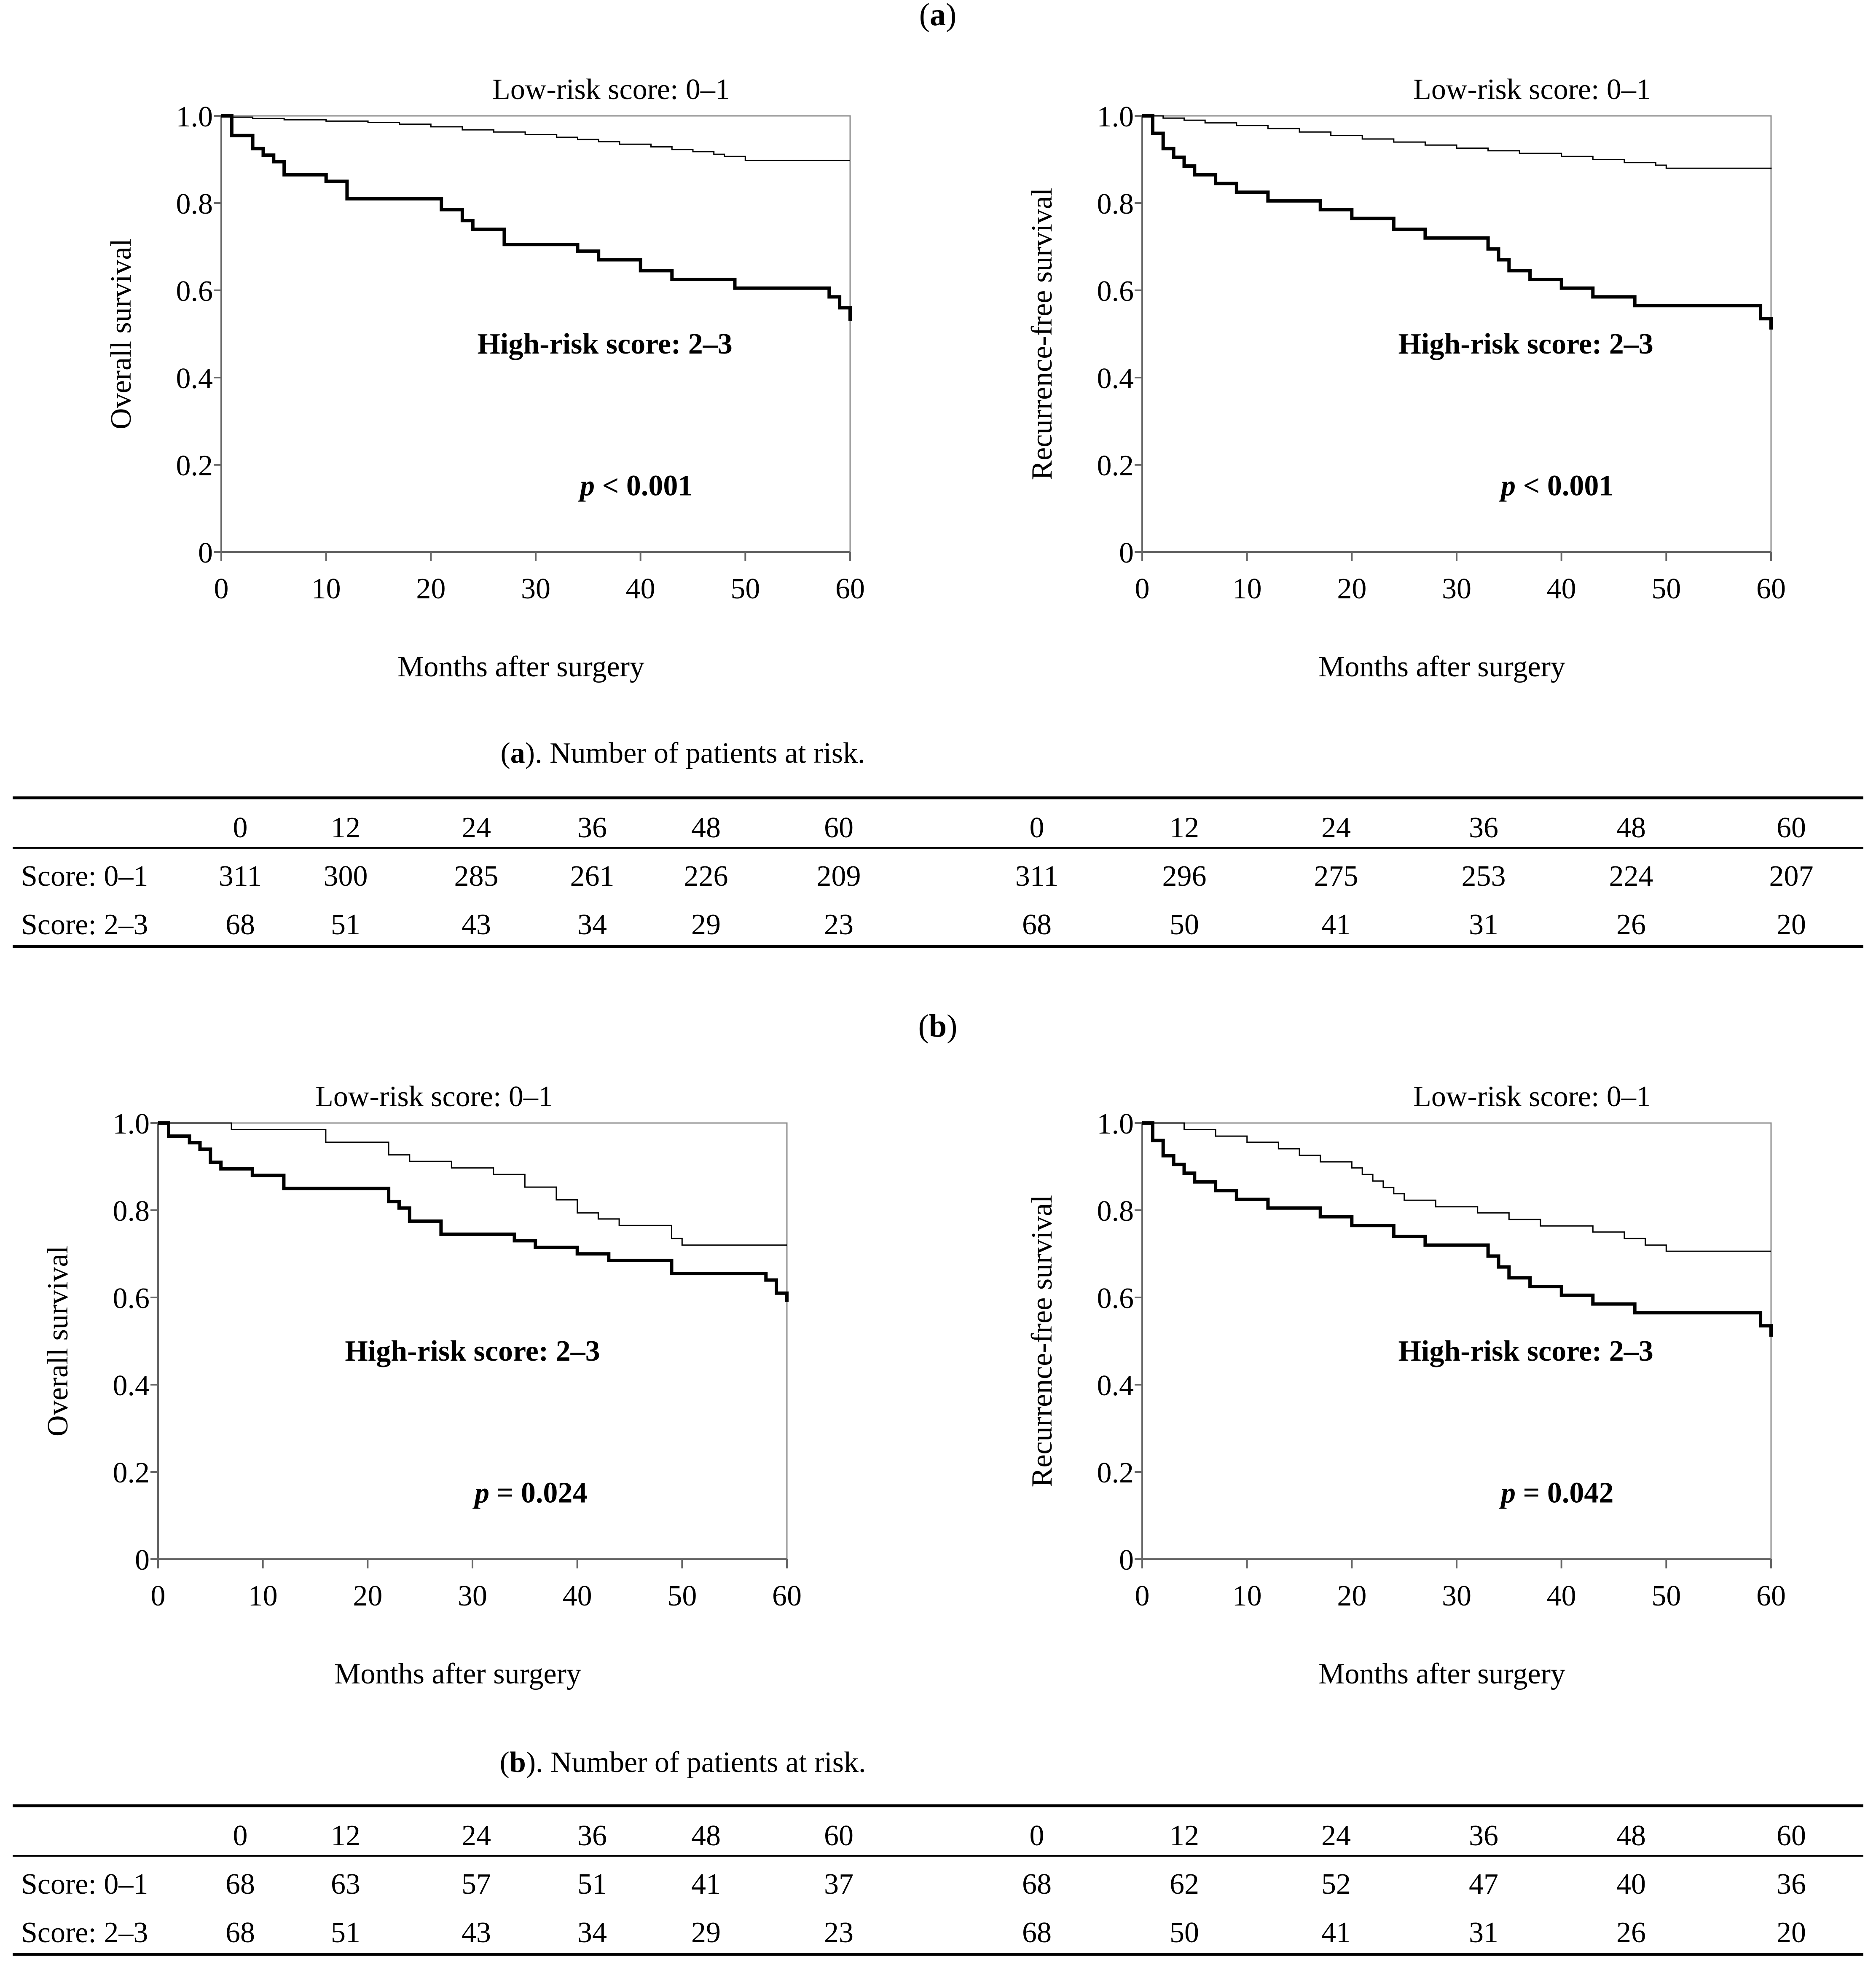  What do you see at coordinates (592, 925) in the screenshot?
I see `os-count: 34` at bounding box center [592, 925].